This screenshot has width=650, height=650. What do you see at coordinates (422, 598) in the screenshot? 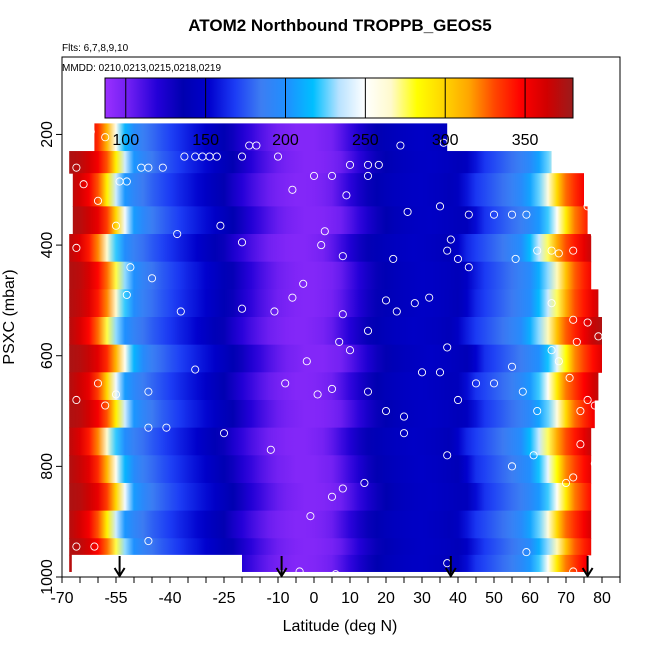
I see `x-tick-label: 30` at bounding box center [422, 598].